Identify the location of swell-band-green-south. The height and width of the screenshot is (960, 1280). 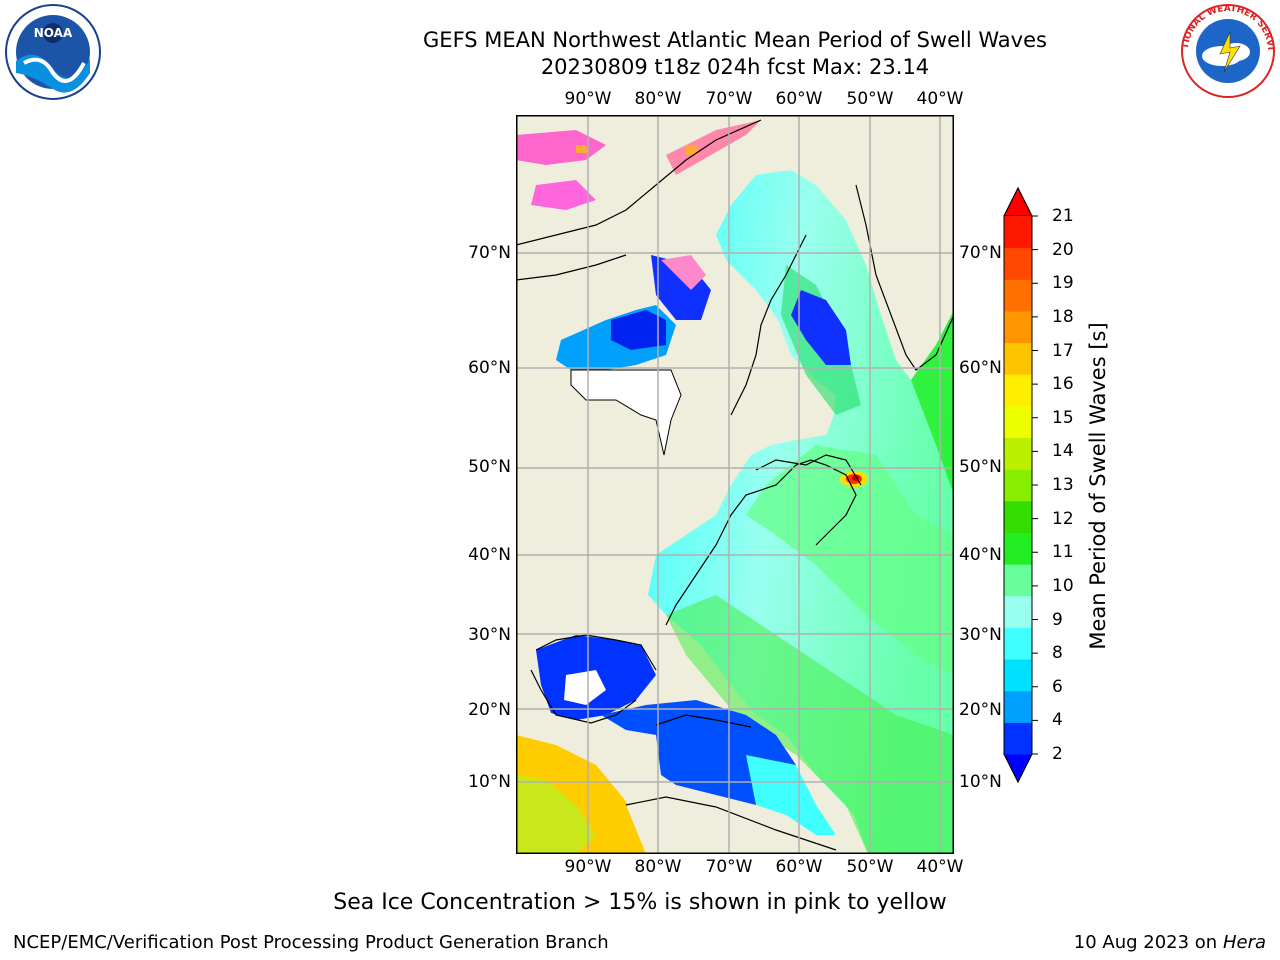
(810, 724).